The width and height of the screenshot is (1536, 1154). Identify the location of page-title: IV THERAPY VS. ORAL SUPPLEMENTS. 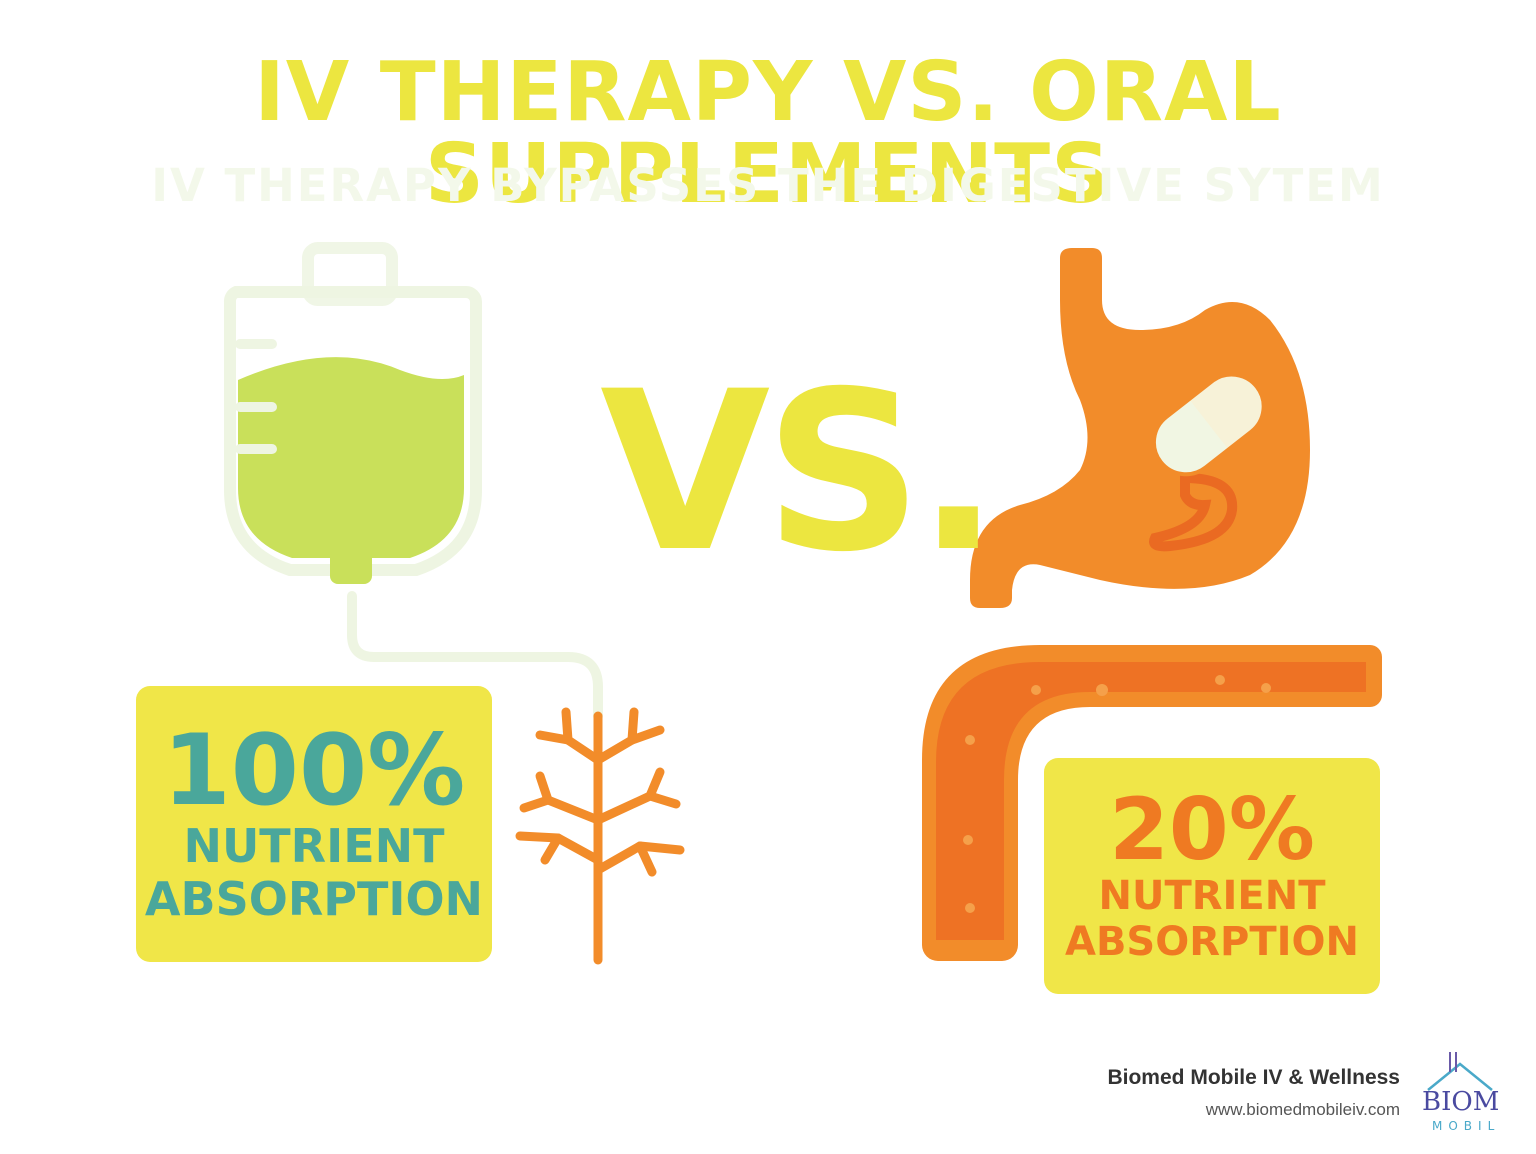
(768, 133).